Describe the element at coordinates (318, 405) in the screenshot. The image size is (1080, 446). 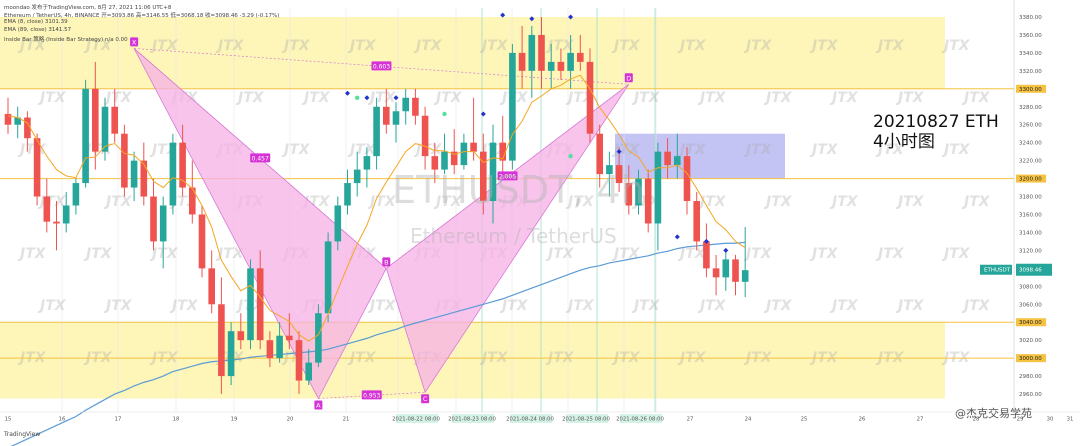
I see `pattern-point-a-marker` at that location.